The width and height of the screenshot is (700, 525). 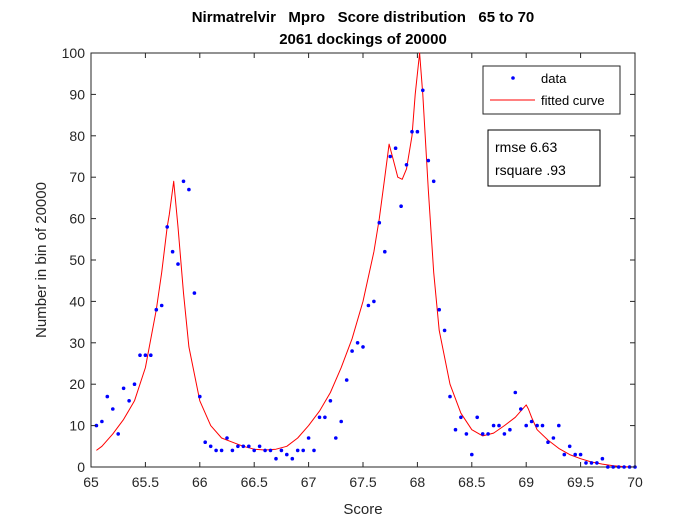 I want to click on x-tick-label: 67, so click(x=309, y=482).